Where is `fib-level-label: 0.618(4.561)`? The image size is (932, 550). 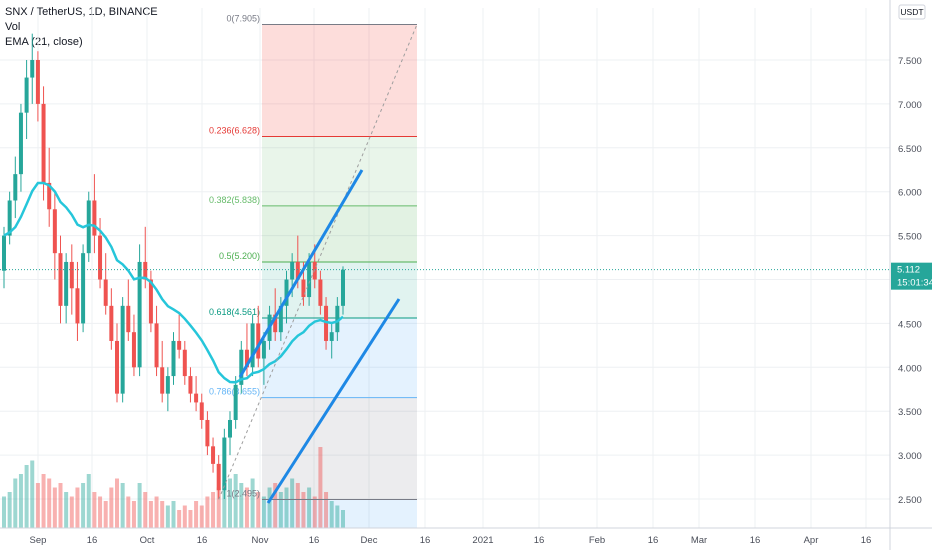 fib-level-label: 0.618(4.561) is located at coordinates (234, 312).